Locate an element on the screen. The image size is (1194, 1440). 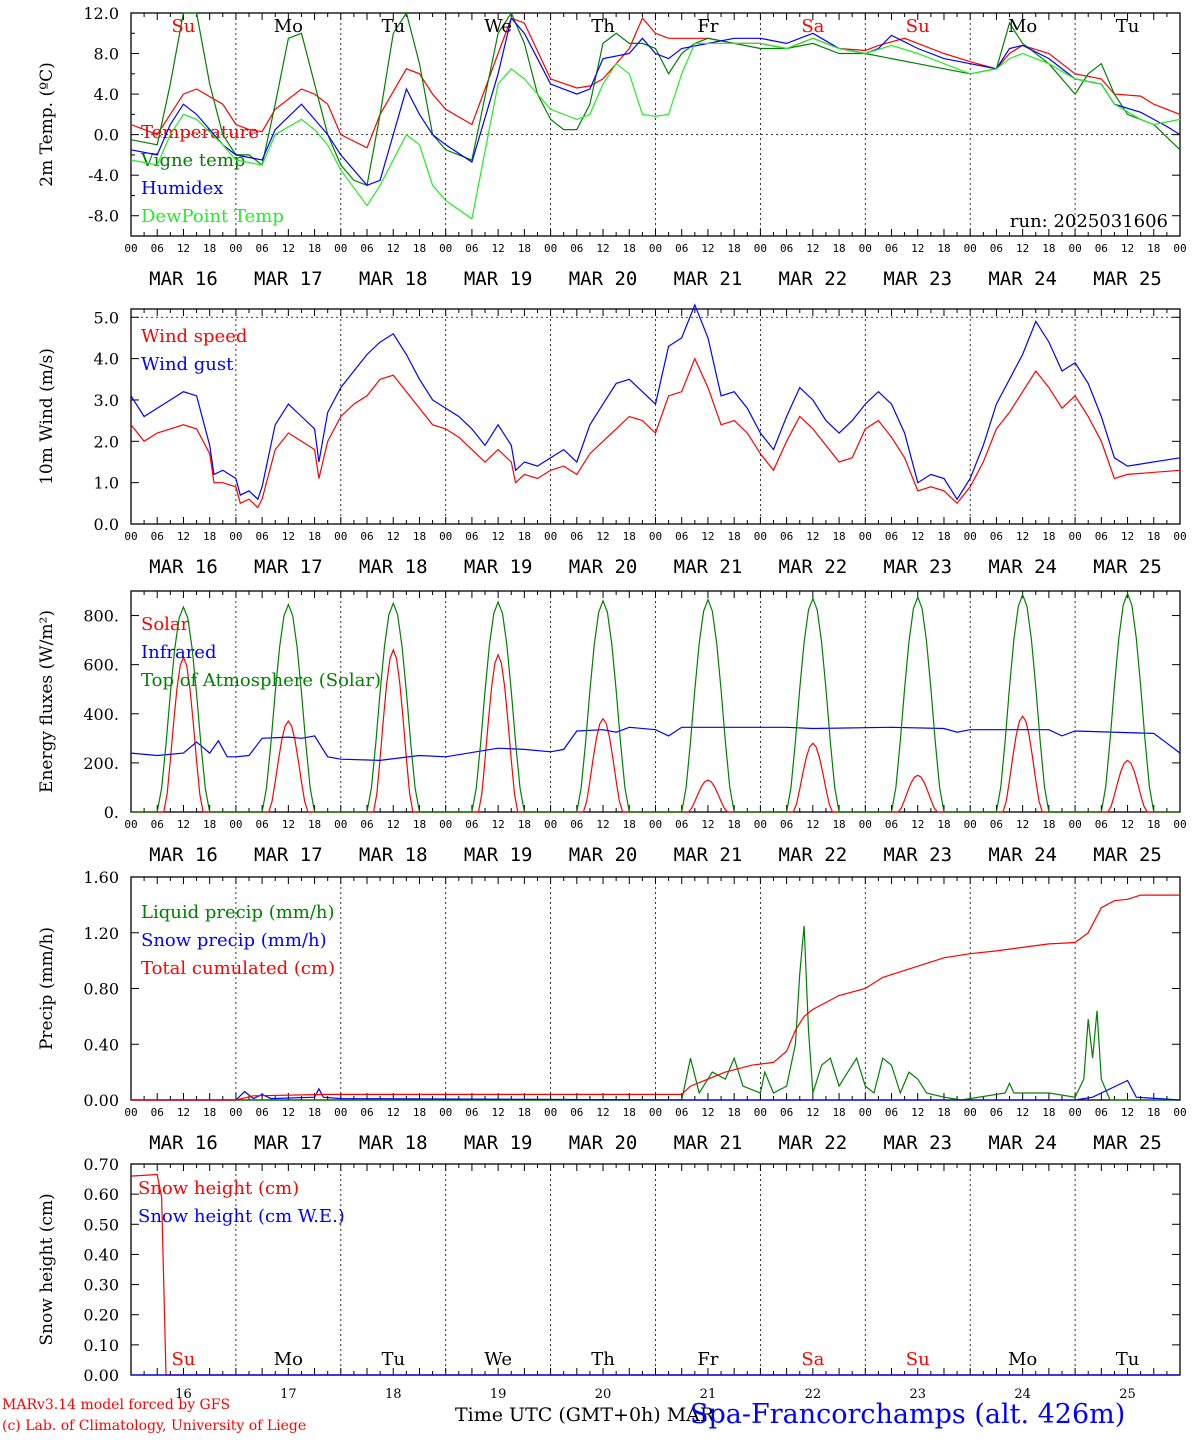
date-label: MAR 22 is located at coordinates (813, 567).